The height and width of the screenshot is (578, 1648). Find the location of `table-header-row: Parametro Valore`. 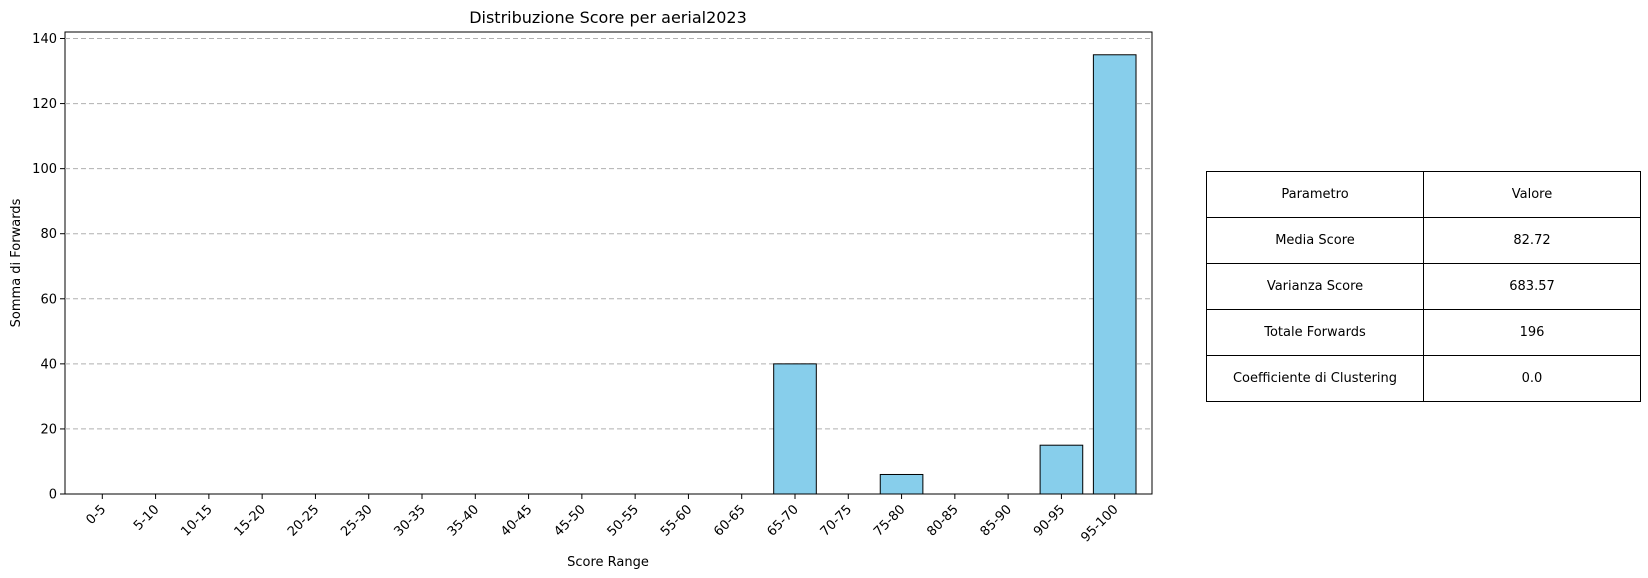

table-header-row: Parametro Valore is located at coordinates (1423, 194).